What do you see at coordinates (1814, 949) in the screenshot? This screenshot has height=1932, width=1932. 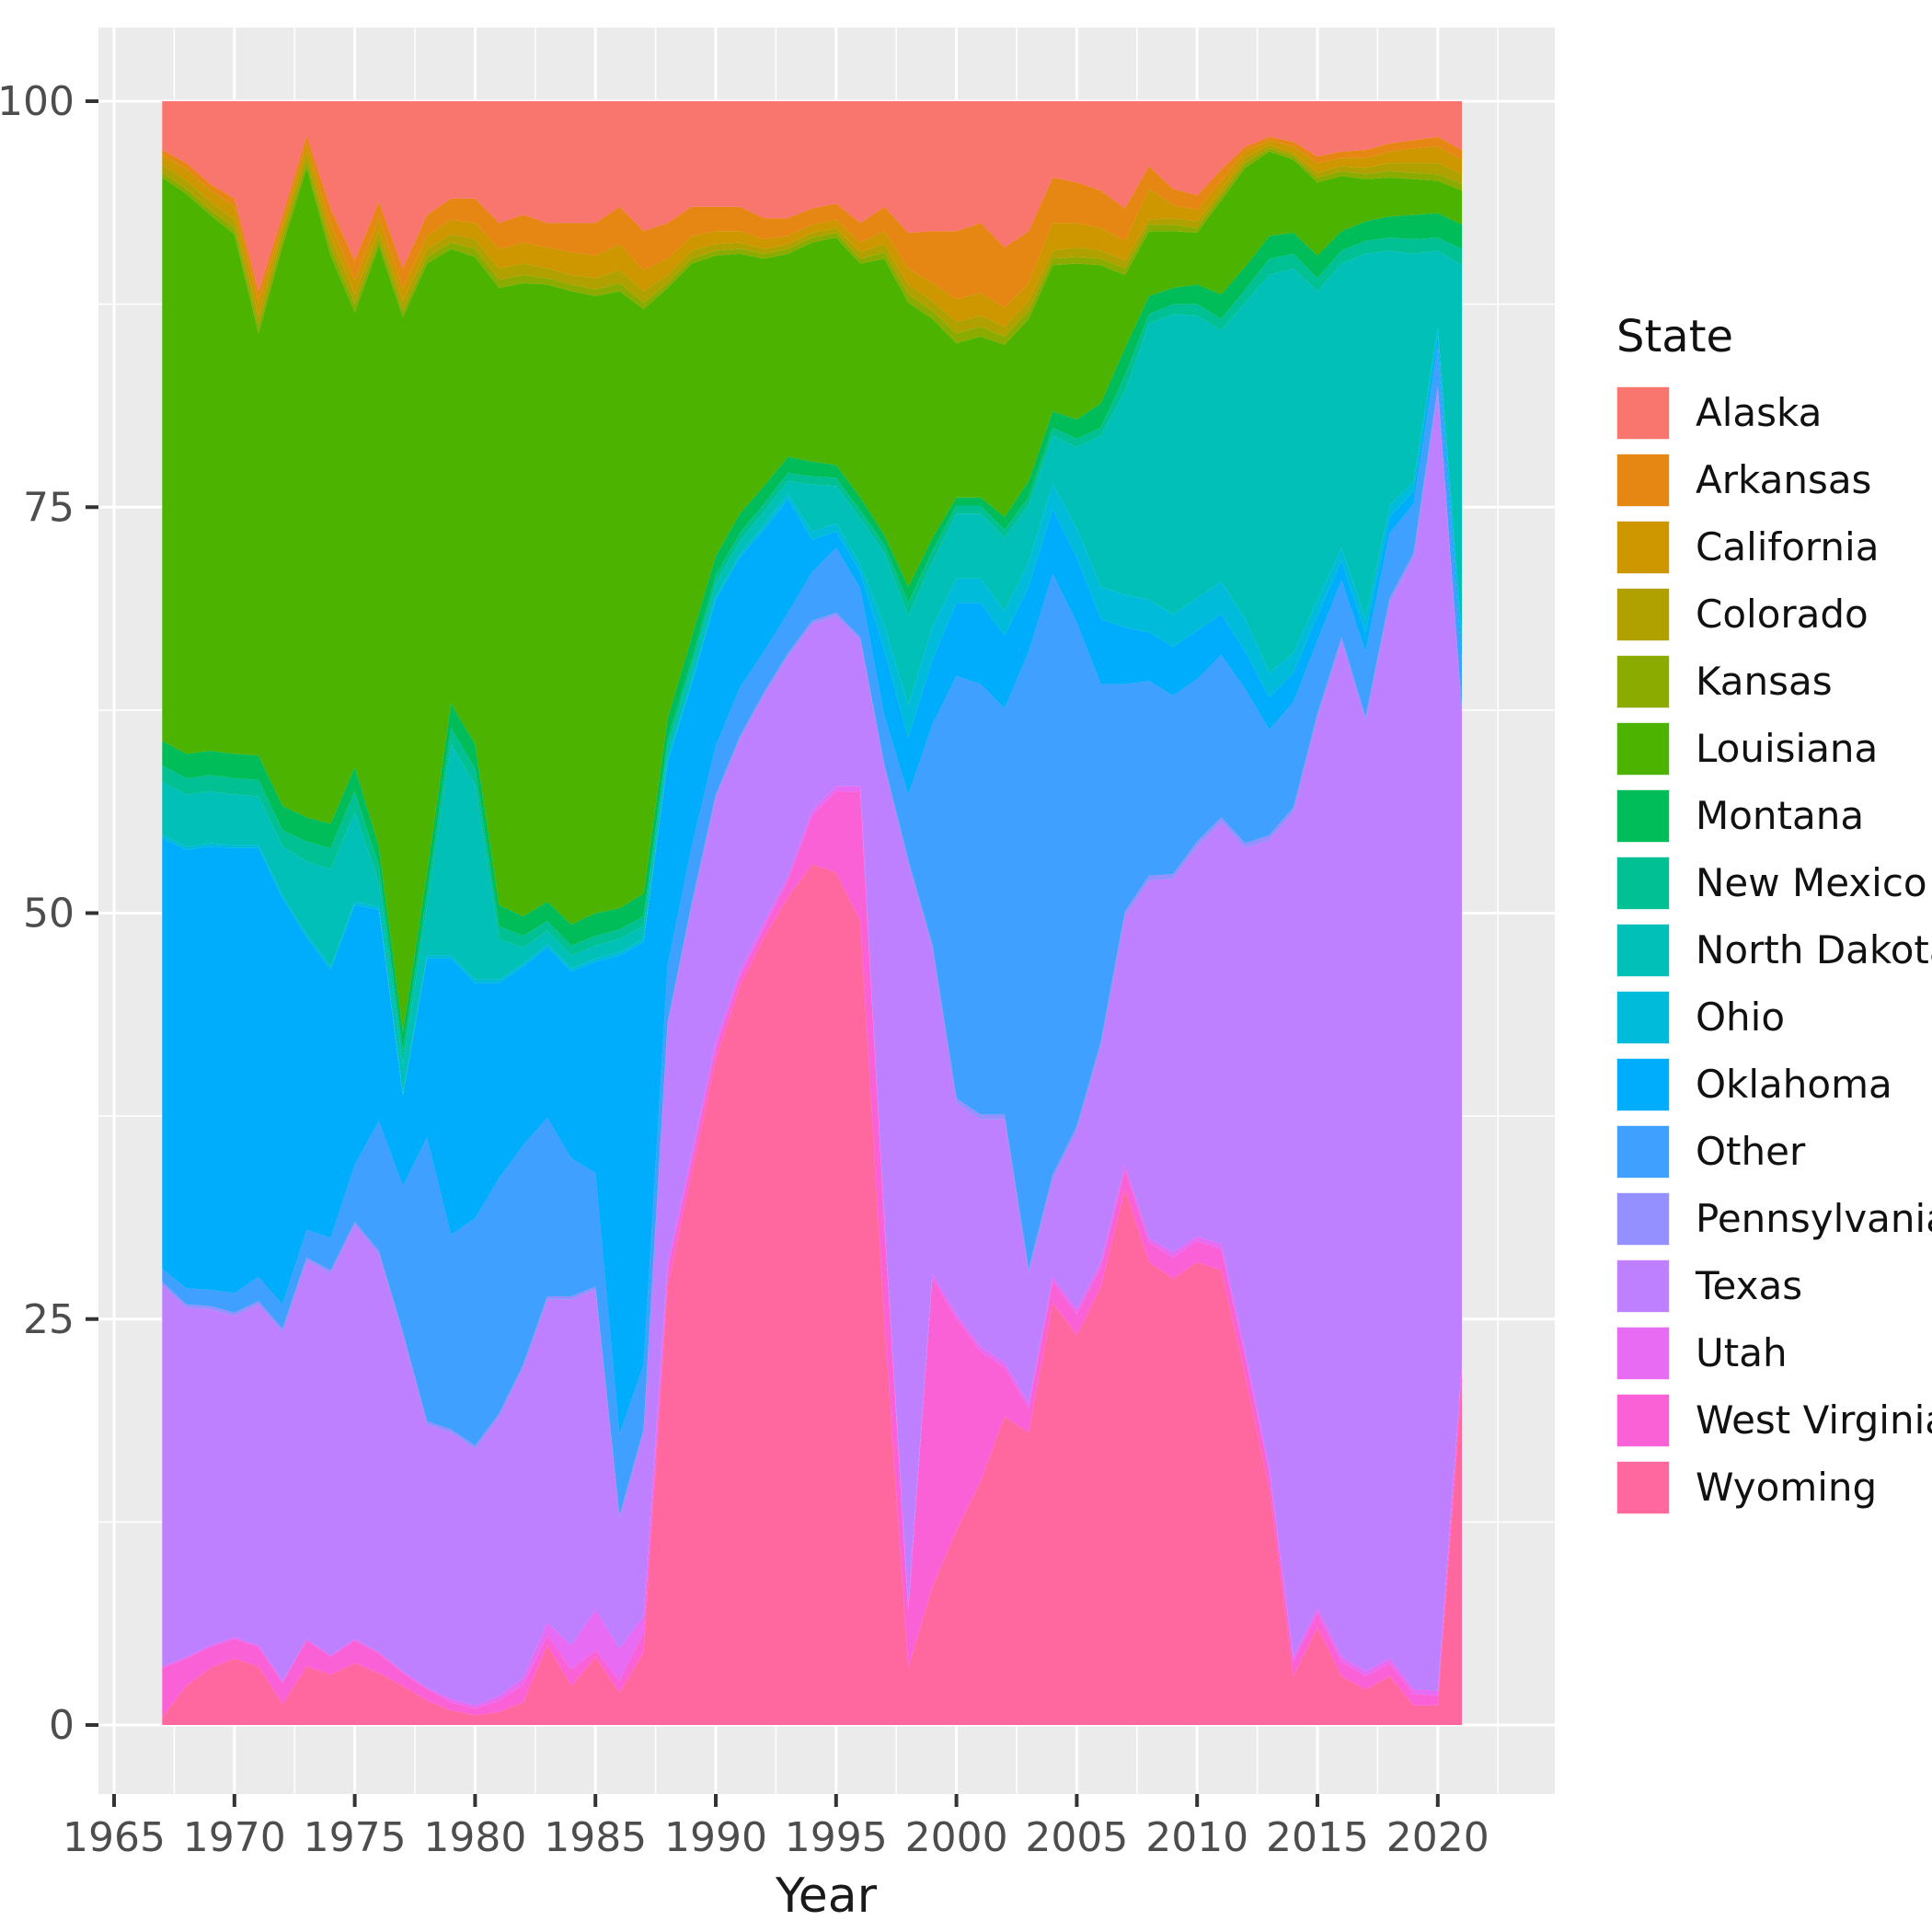 I see `legend-label: North Dakota` at bounding box center [1814, 949].